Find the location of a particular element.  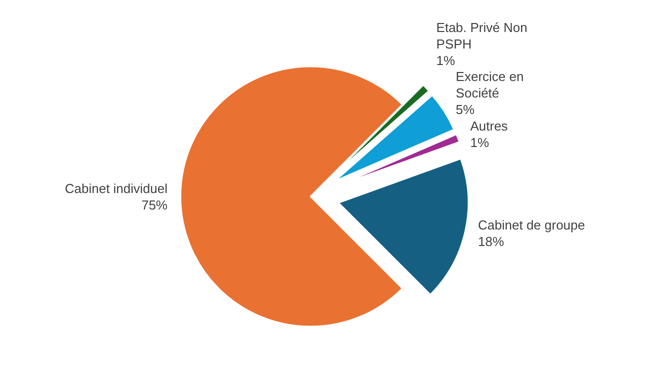

slice-label: Exercice en Société is located at coordinates (490, 84).